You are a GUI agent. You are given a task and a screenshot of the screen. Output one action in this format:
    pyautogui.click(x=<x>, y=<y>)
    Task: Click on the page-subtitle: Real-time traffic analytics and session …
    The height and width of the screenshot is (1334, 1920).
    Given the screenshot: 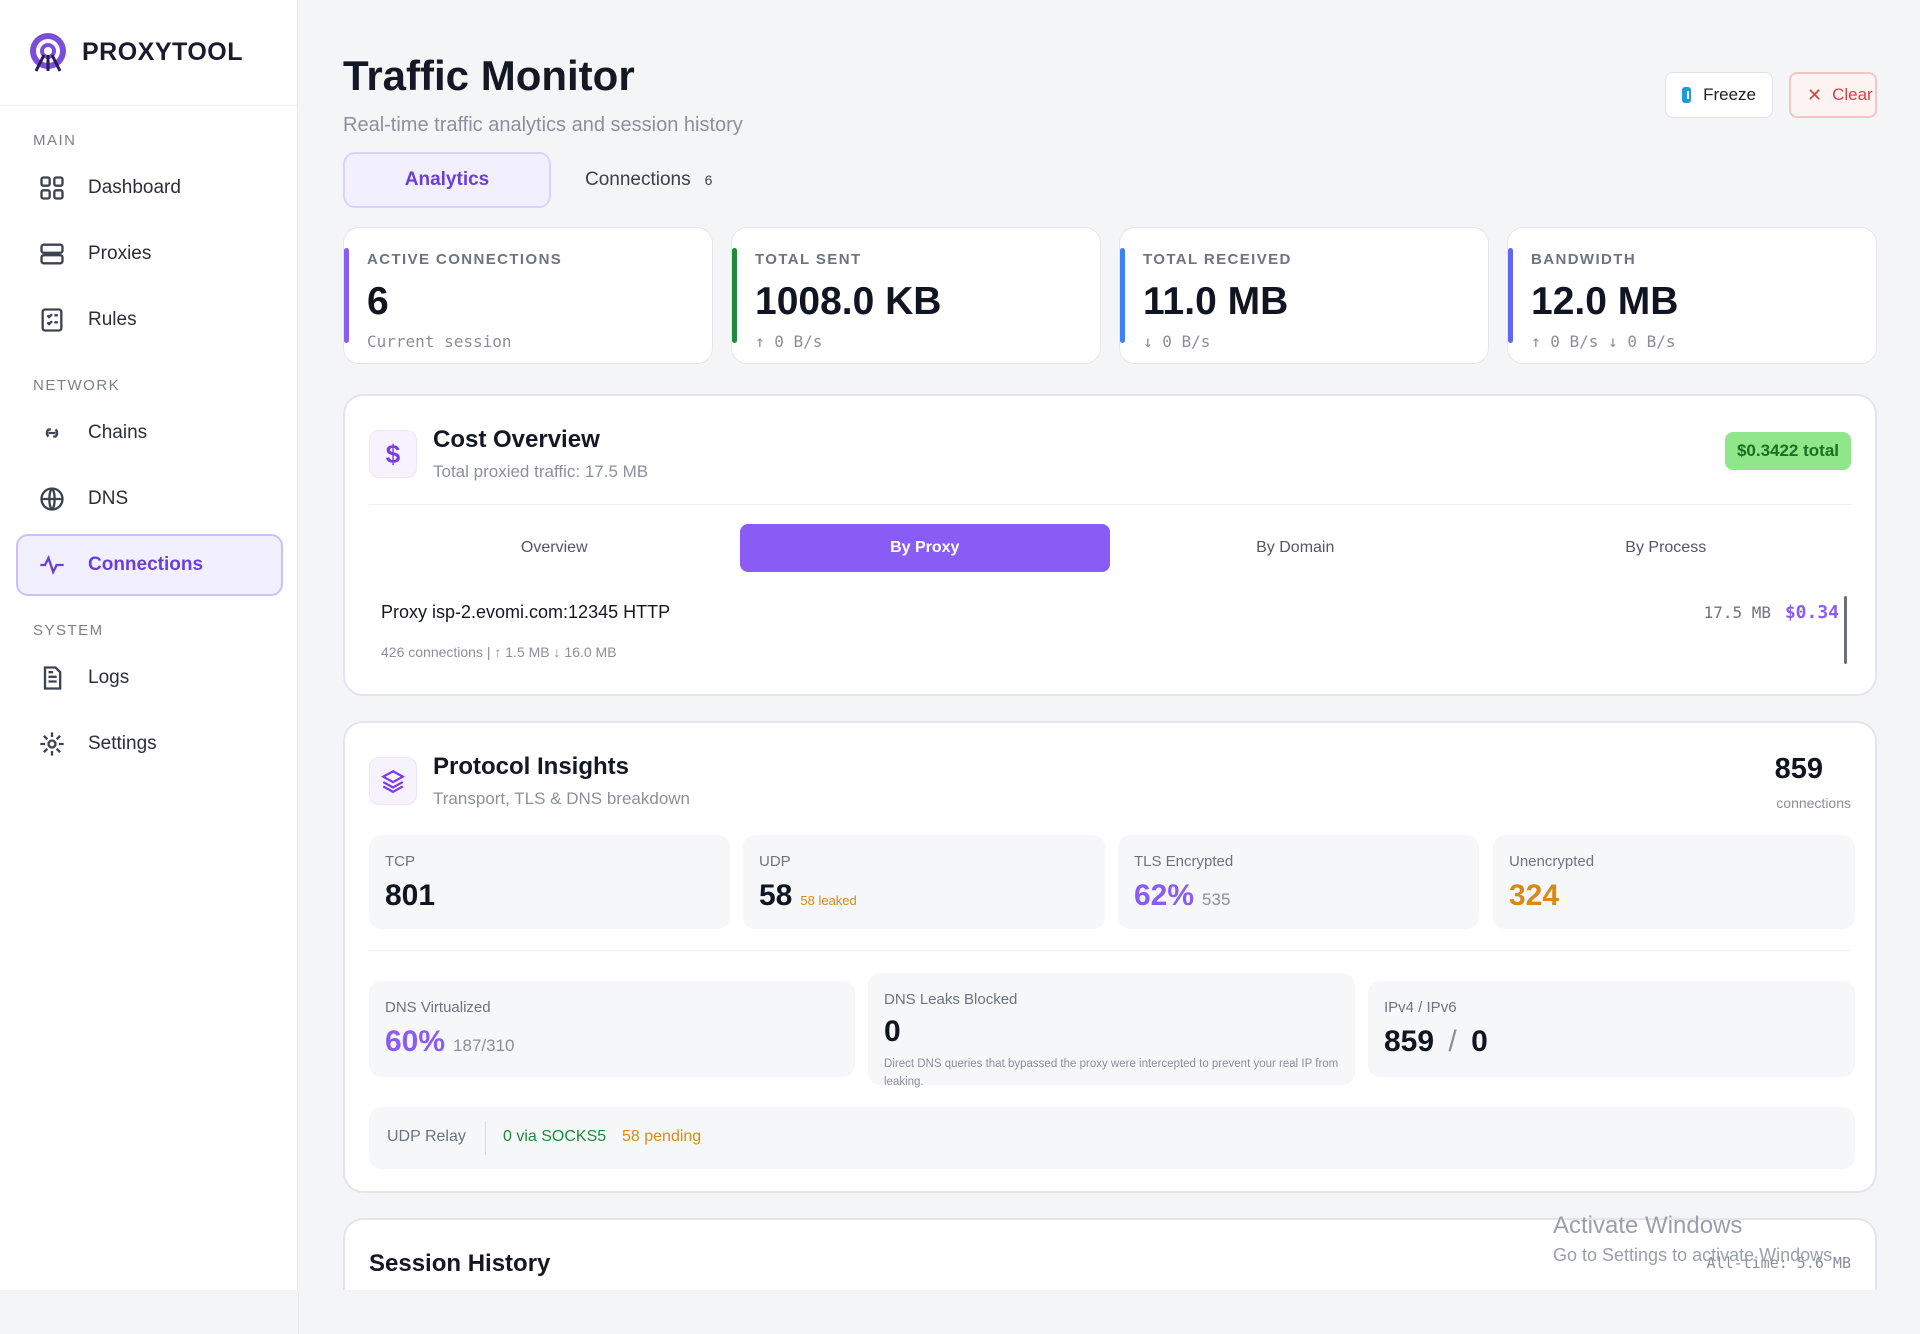 What is the action you would take?
    pyautogui.click(x=543, y=125)
    